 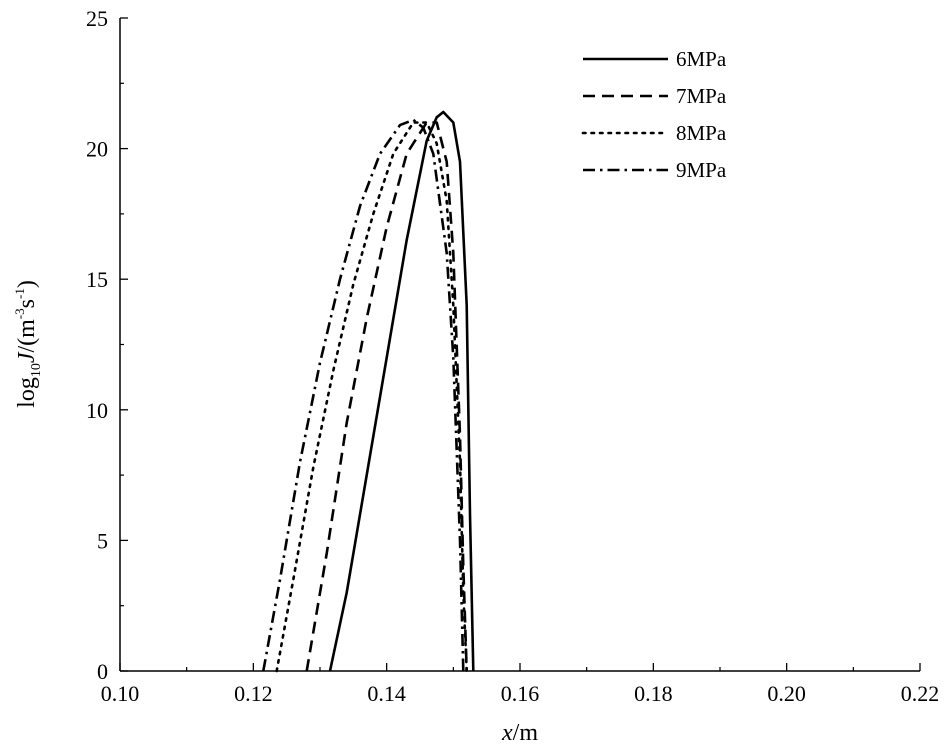 I want to click on x-tick-label: 0.12, so click(x=253, y=693).